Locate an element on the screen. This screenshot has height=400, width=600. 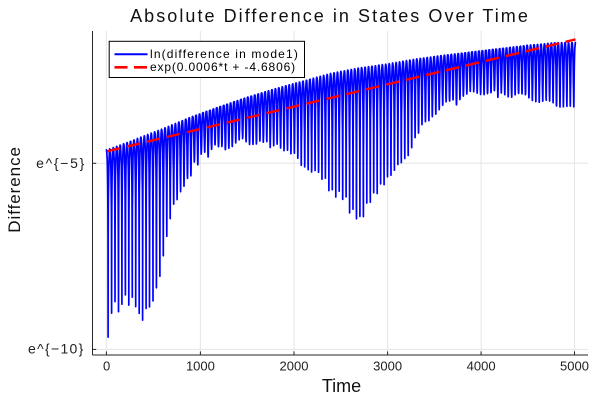
svg-text: e^{−10} is located at coordinates (56, 348).